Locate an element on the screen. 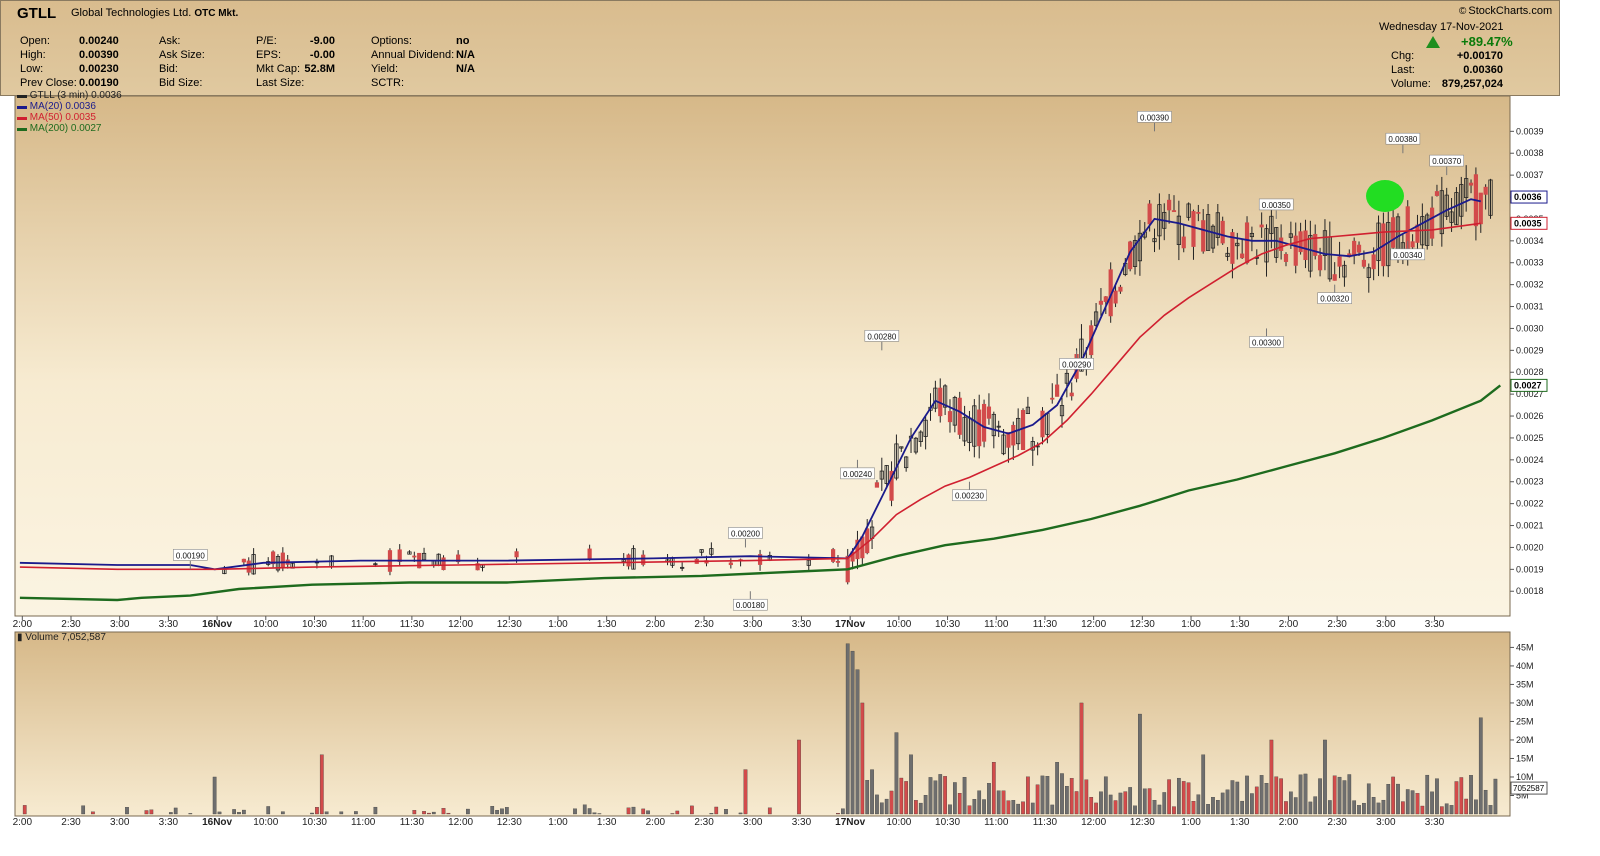 The image size is (1600, 856). quotes-value: 0.00230 is located at coordinates (99, 69).